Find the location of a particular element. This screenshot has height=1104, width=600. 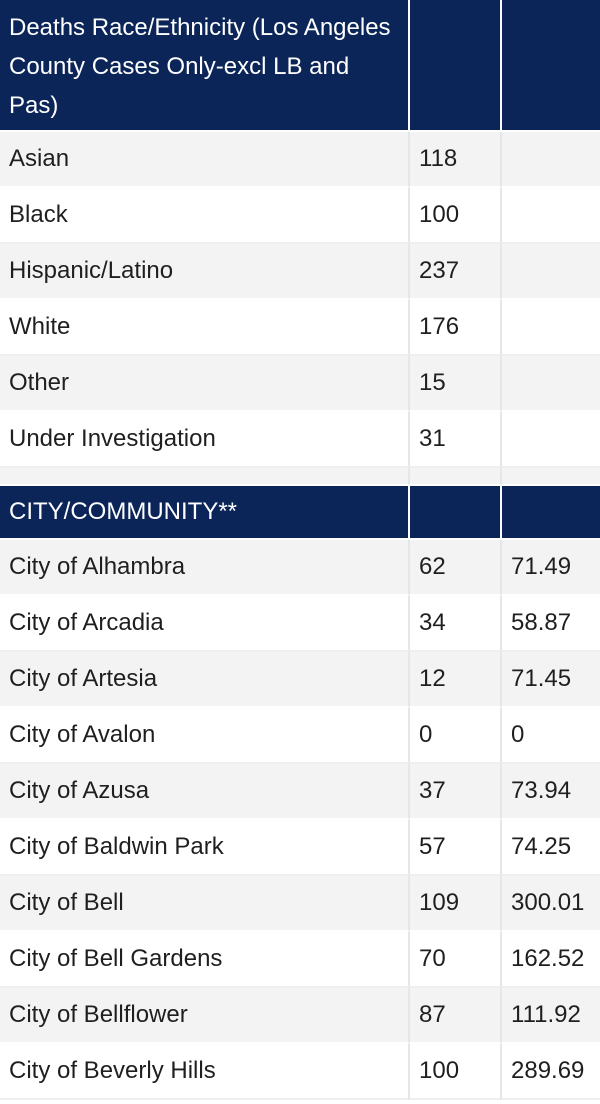

row-count: 31 is located at coordinates (456, 440).